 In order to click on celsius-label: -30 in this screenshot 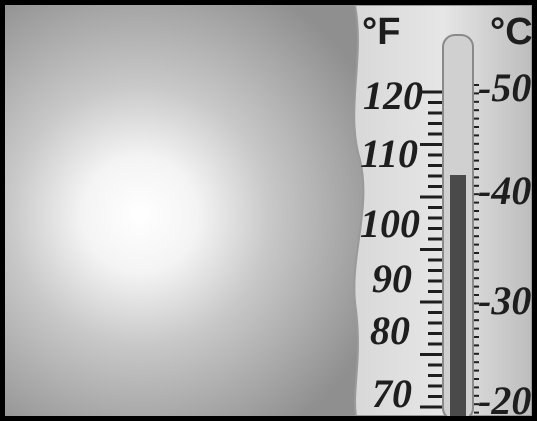, I will do `click(504, 300)`.